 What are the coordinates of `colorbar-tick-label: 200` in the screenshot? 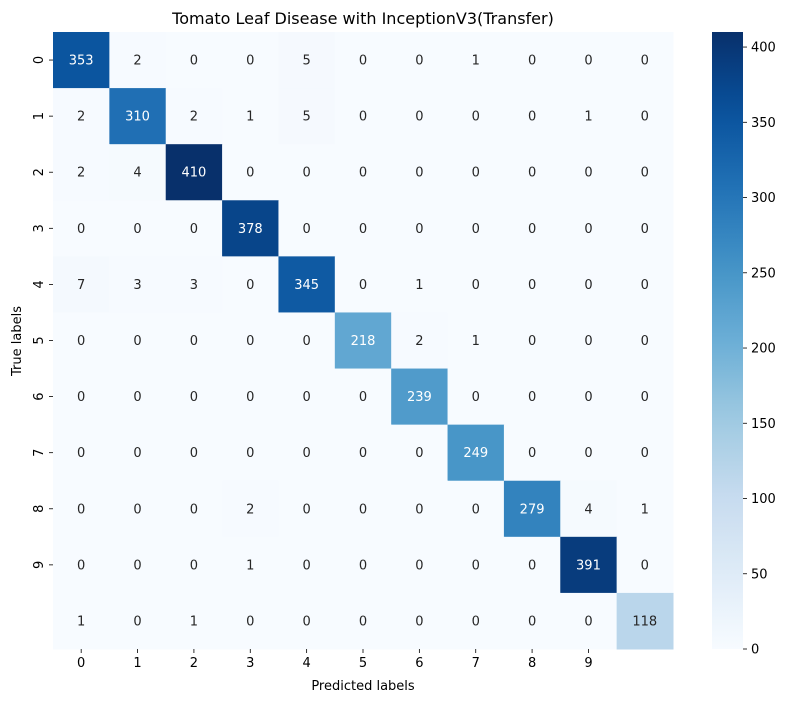 It's located at (763, 349).